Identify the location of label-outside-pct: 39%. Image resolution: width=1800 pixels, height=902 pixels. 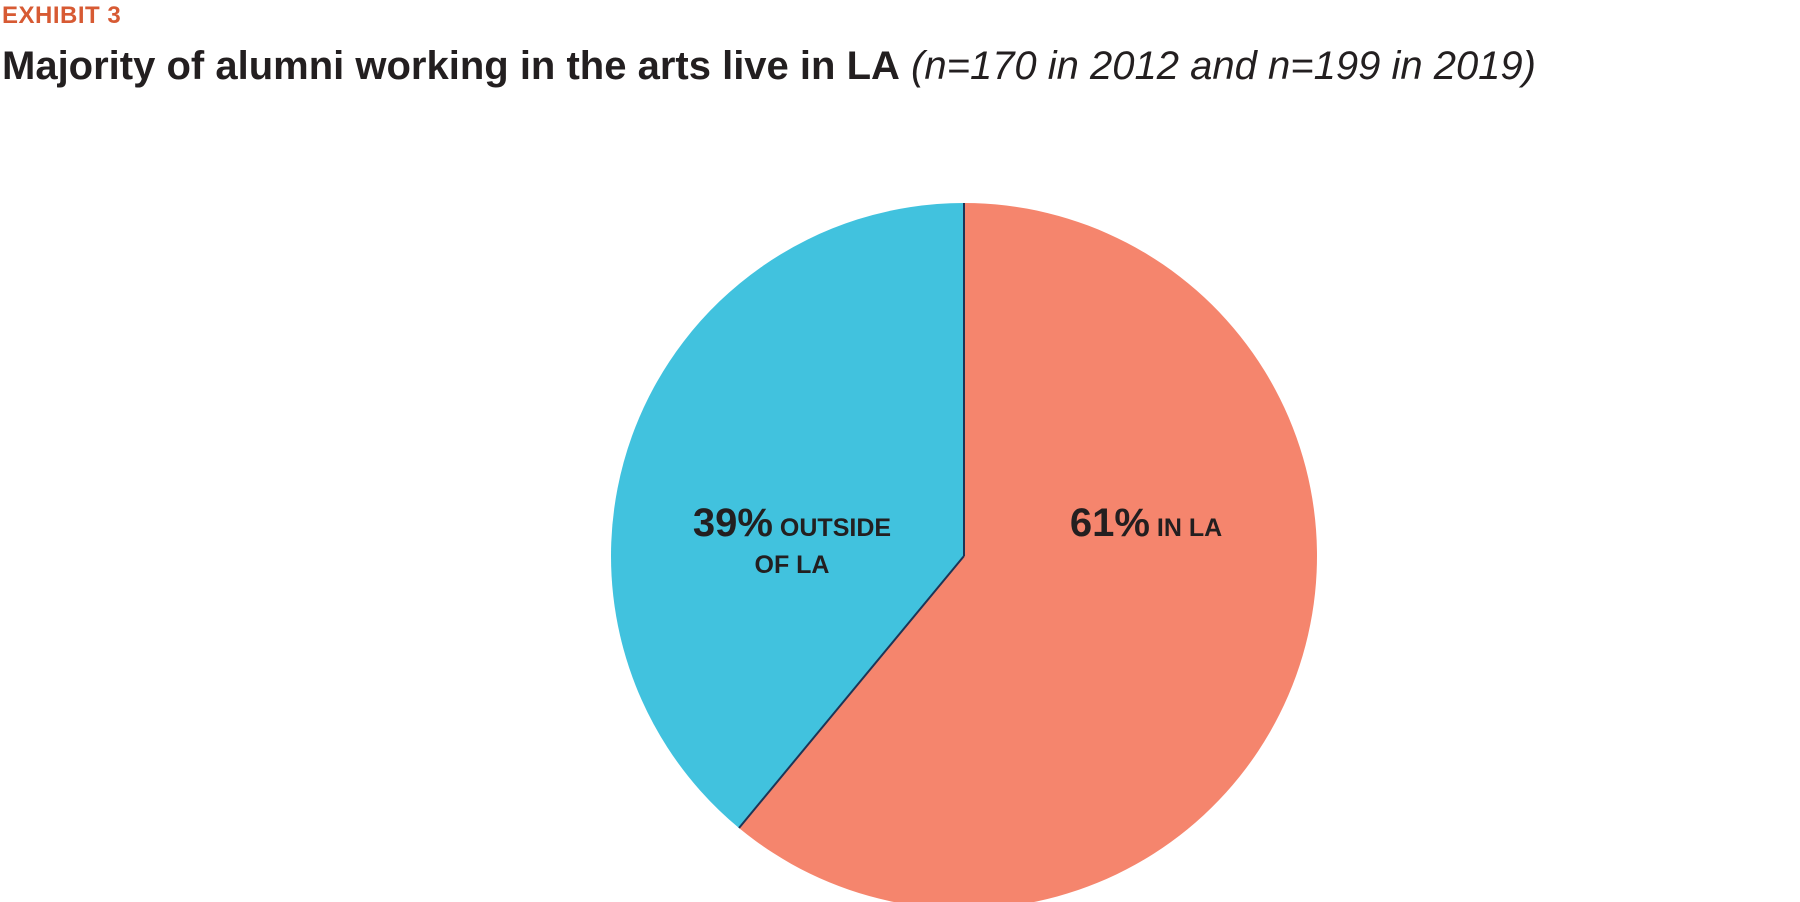
(733, 523).